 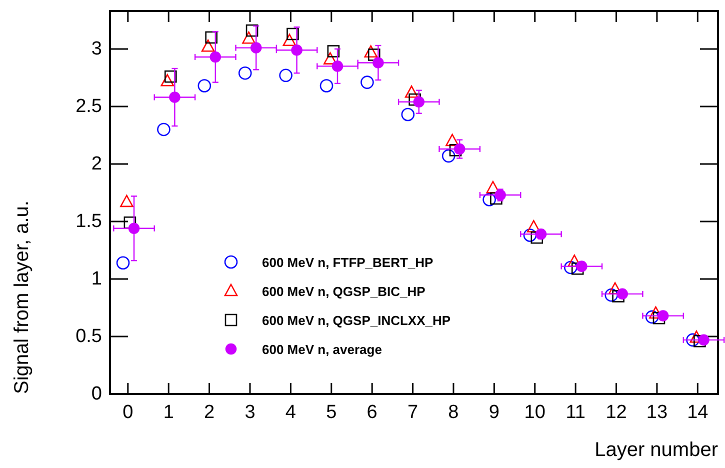 I want to click on x-tick-label: 2, so click(x=209, y=412).